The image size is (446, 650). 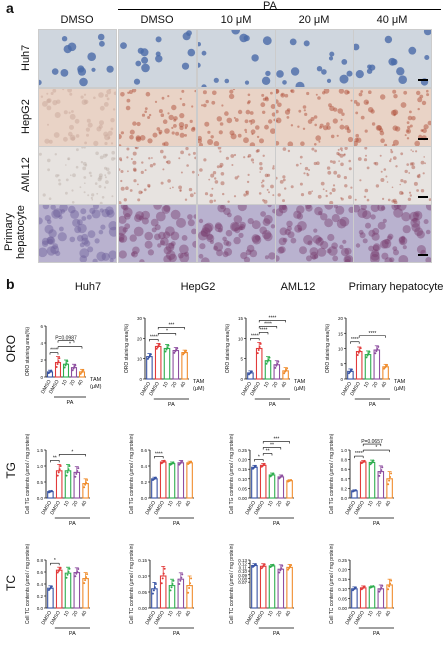 I want to click on oro-huh7-xlabel-2: 10, so click(x=65, y=383).